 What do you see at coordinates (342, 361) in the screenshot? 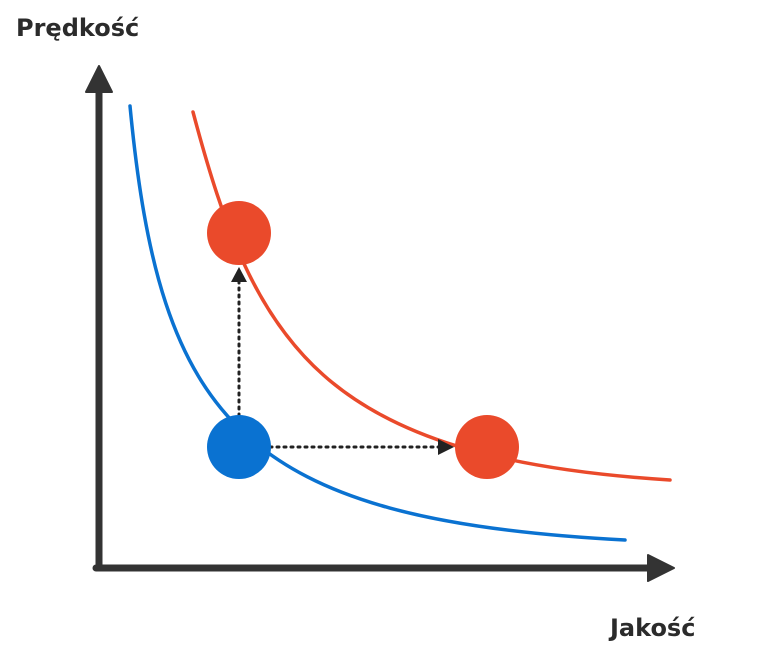
I see `dotted-arrows` at bounding box center [342, 361].